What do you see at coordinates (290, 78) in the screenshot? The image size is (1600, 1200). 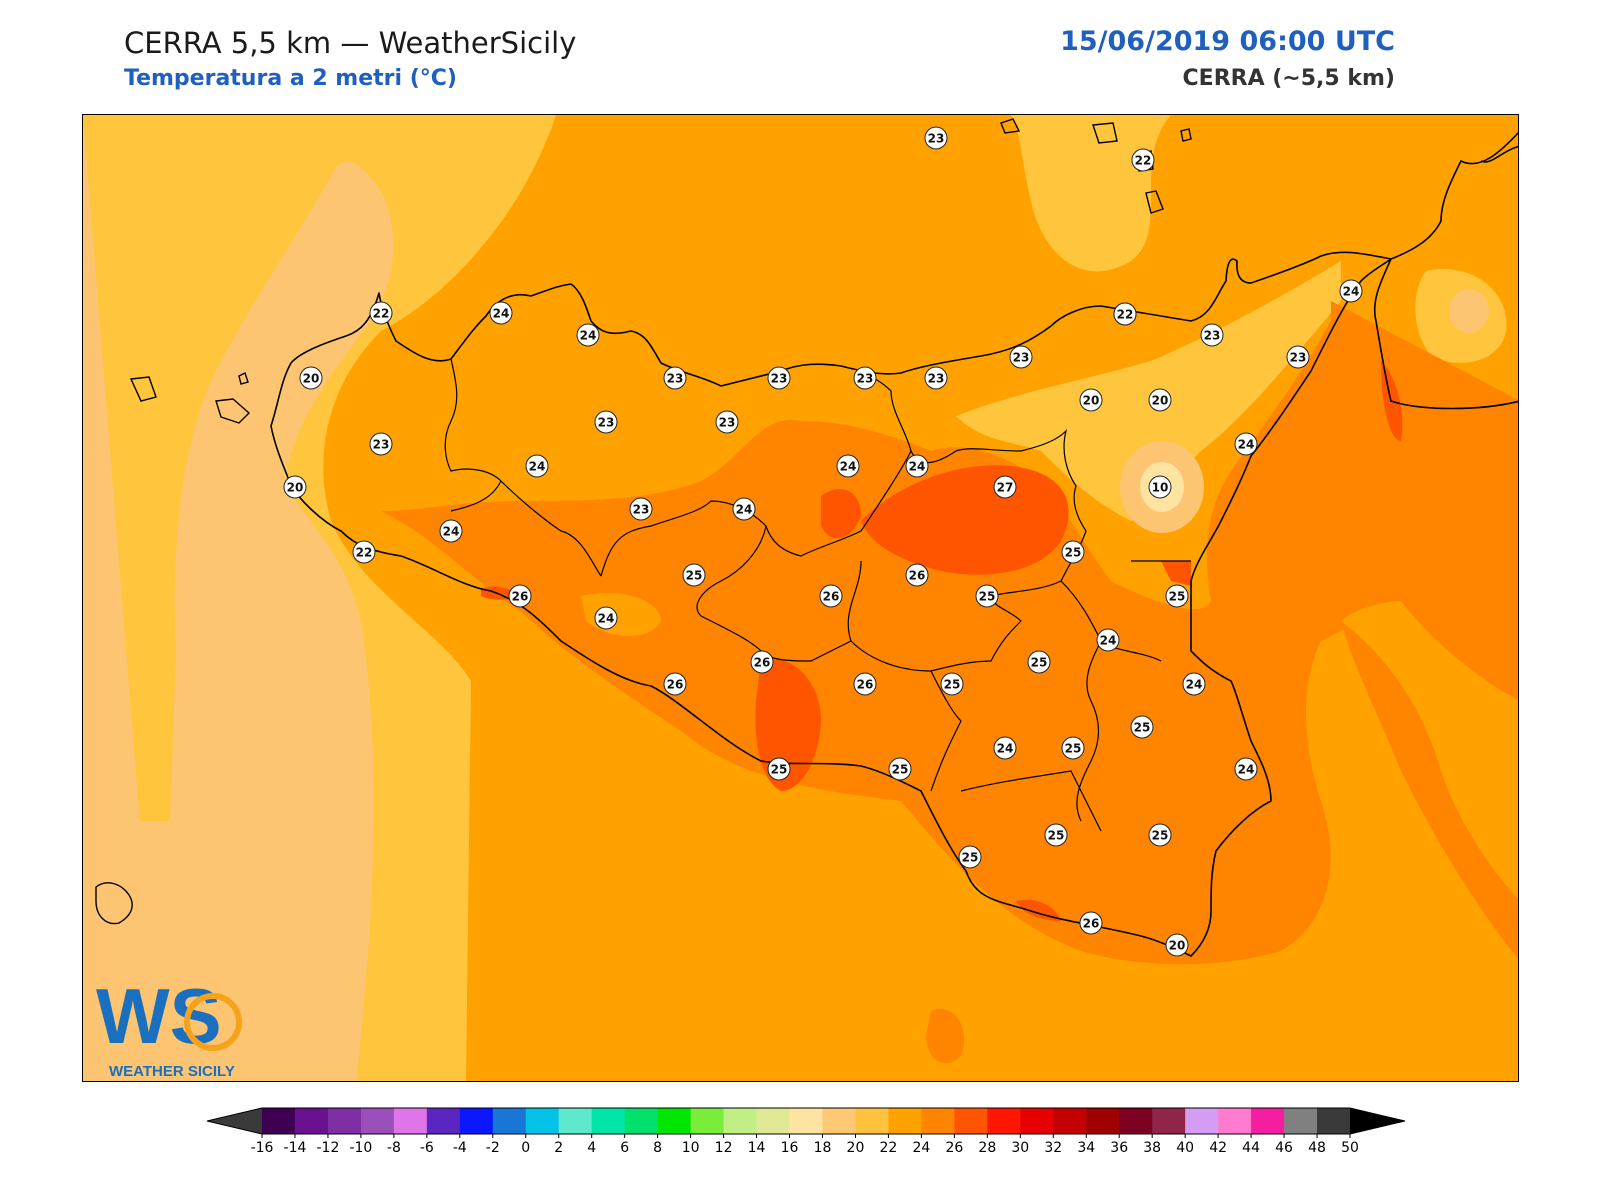 I see `map-subtitle: Temperatura a 2 metri (°C)` at bounding box center [290, 78].